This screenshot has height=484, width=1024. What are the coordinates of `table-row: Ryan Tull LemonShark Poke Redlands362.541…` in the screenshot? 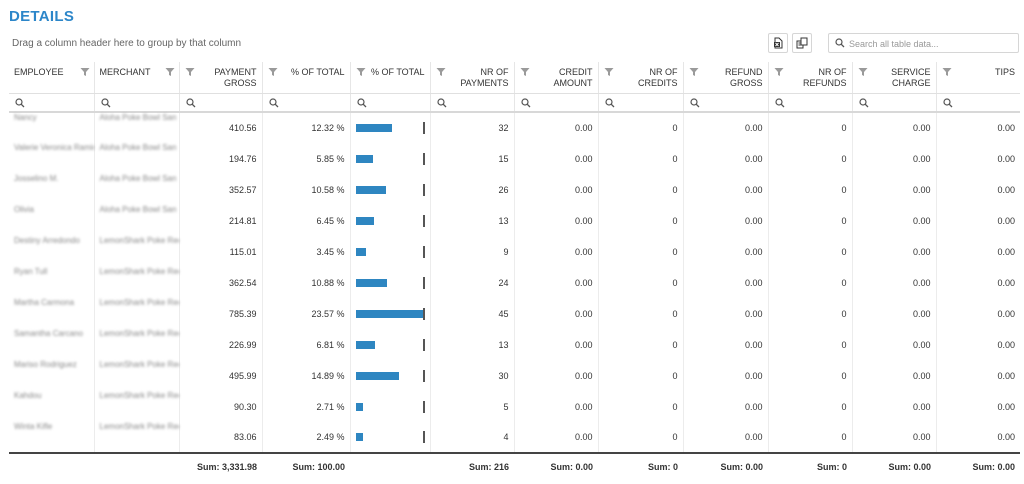 It's located at (514, 282).